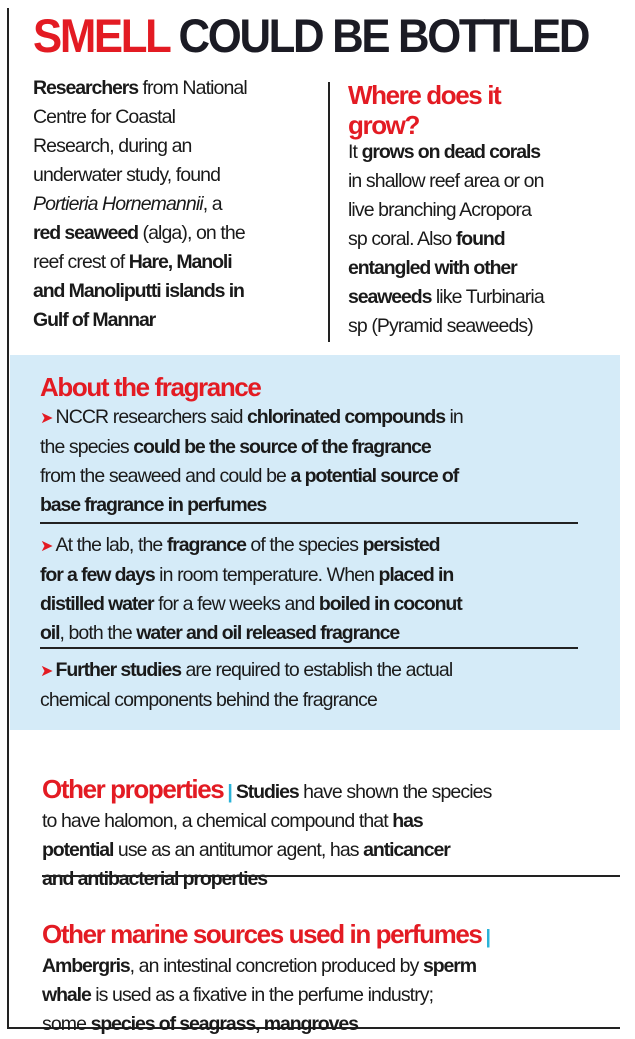 Image resolution: width=635 pixels, height=1039 pixels. I want to click on where-heading: Where does it grow?, so click(425, 110).